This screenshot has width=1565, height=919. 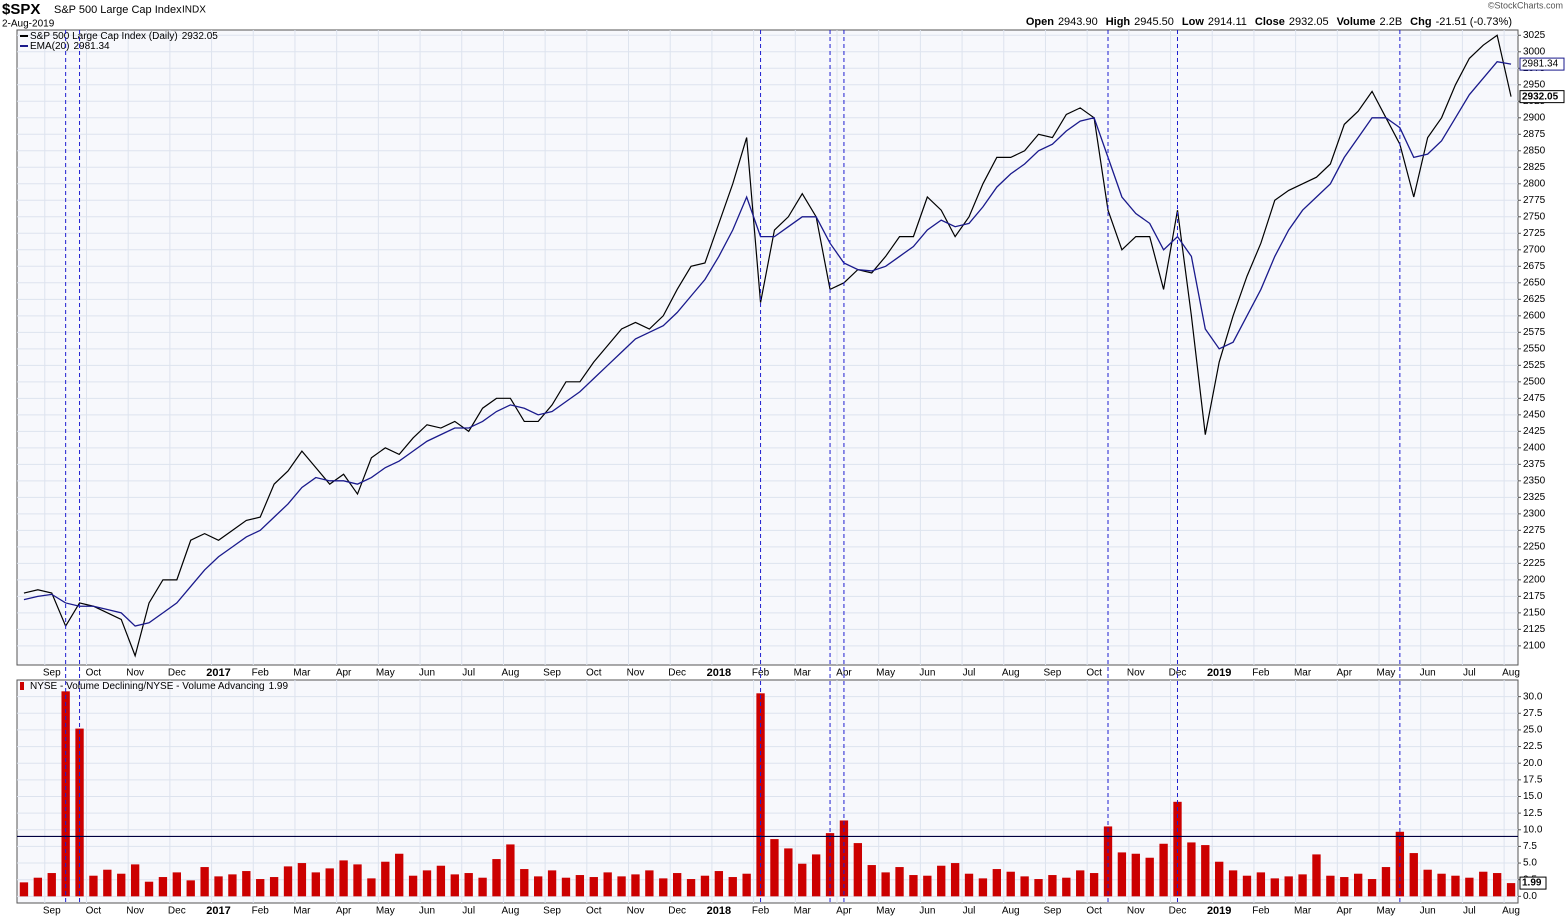 What do you see at coordinates (21, 9) in the screenshot?
I see `symbol: $SPX` at bounding box center [21, 9].